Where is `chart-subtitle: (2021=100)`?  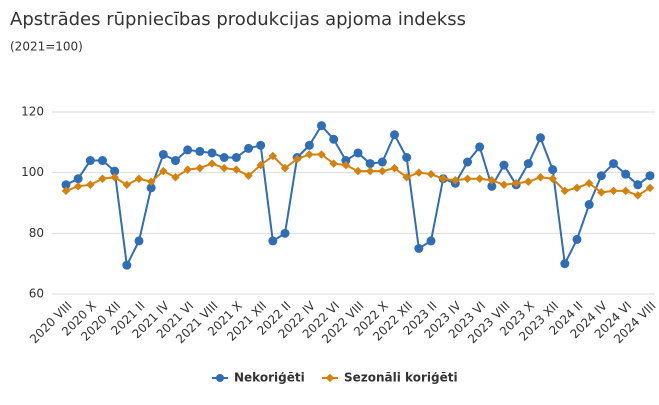 chart-subtitle: (2021=100) is located at coordinates (46, 47).